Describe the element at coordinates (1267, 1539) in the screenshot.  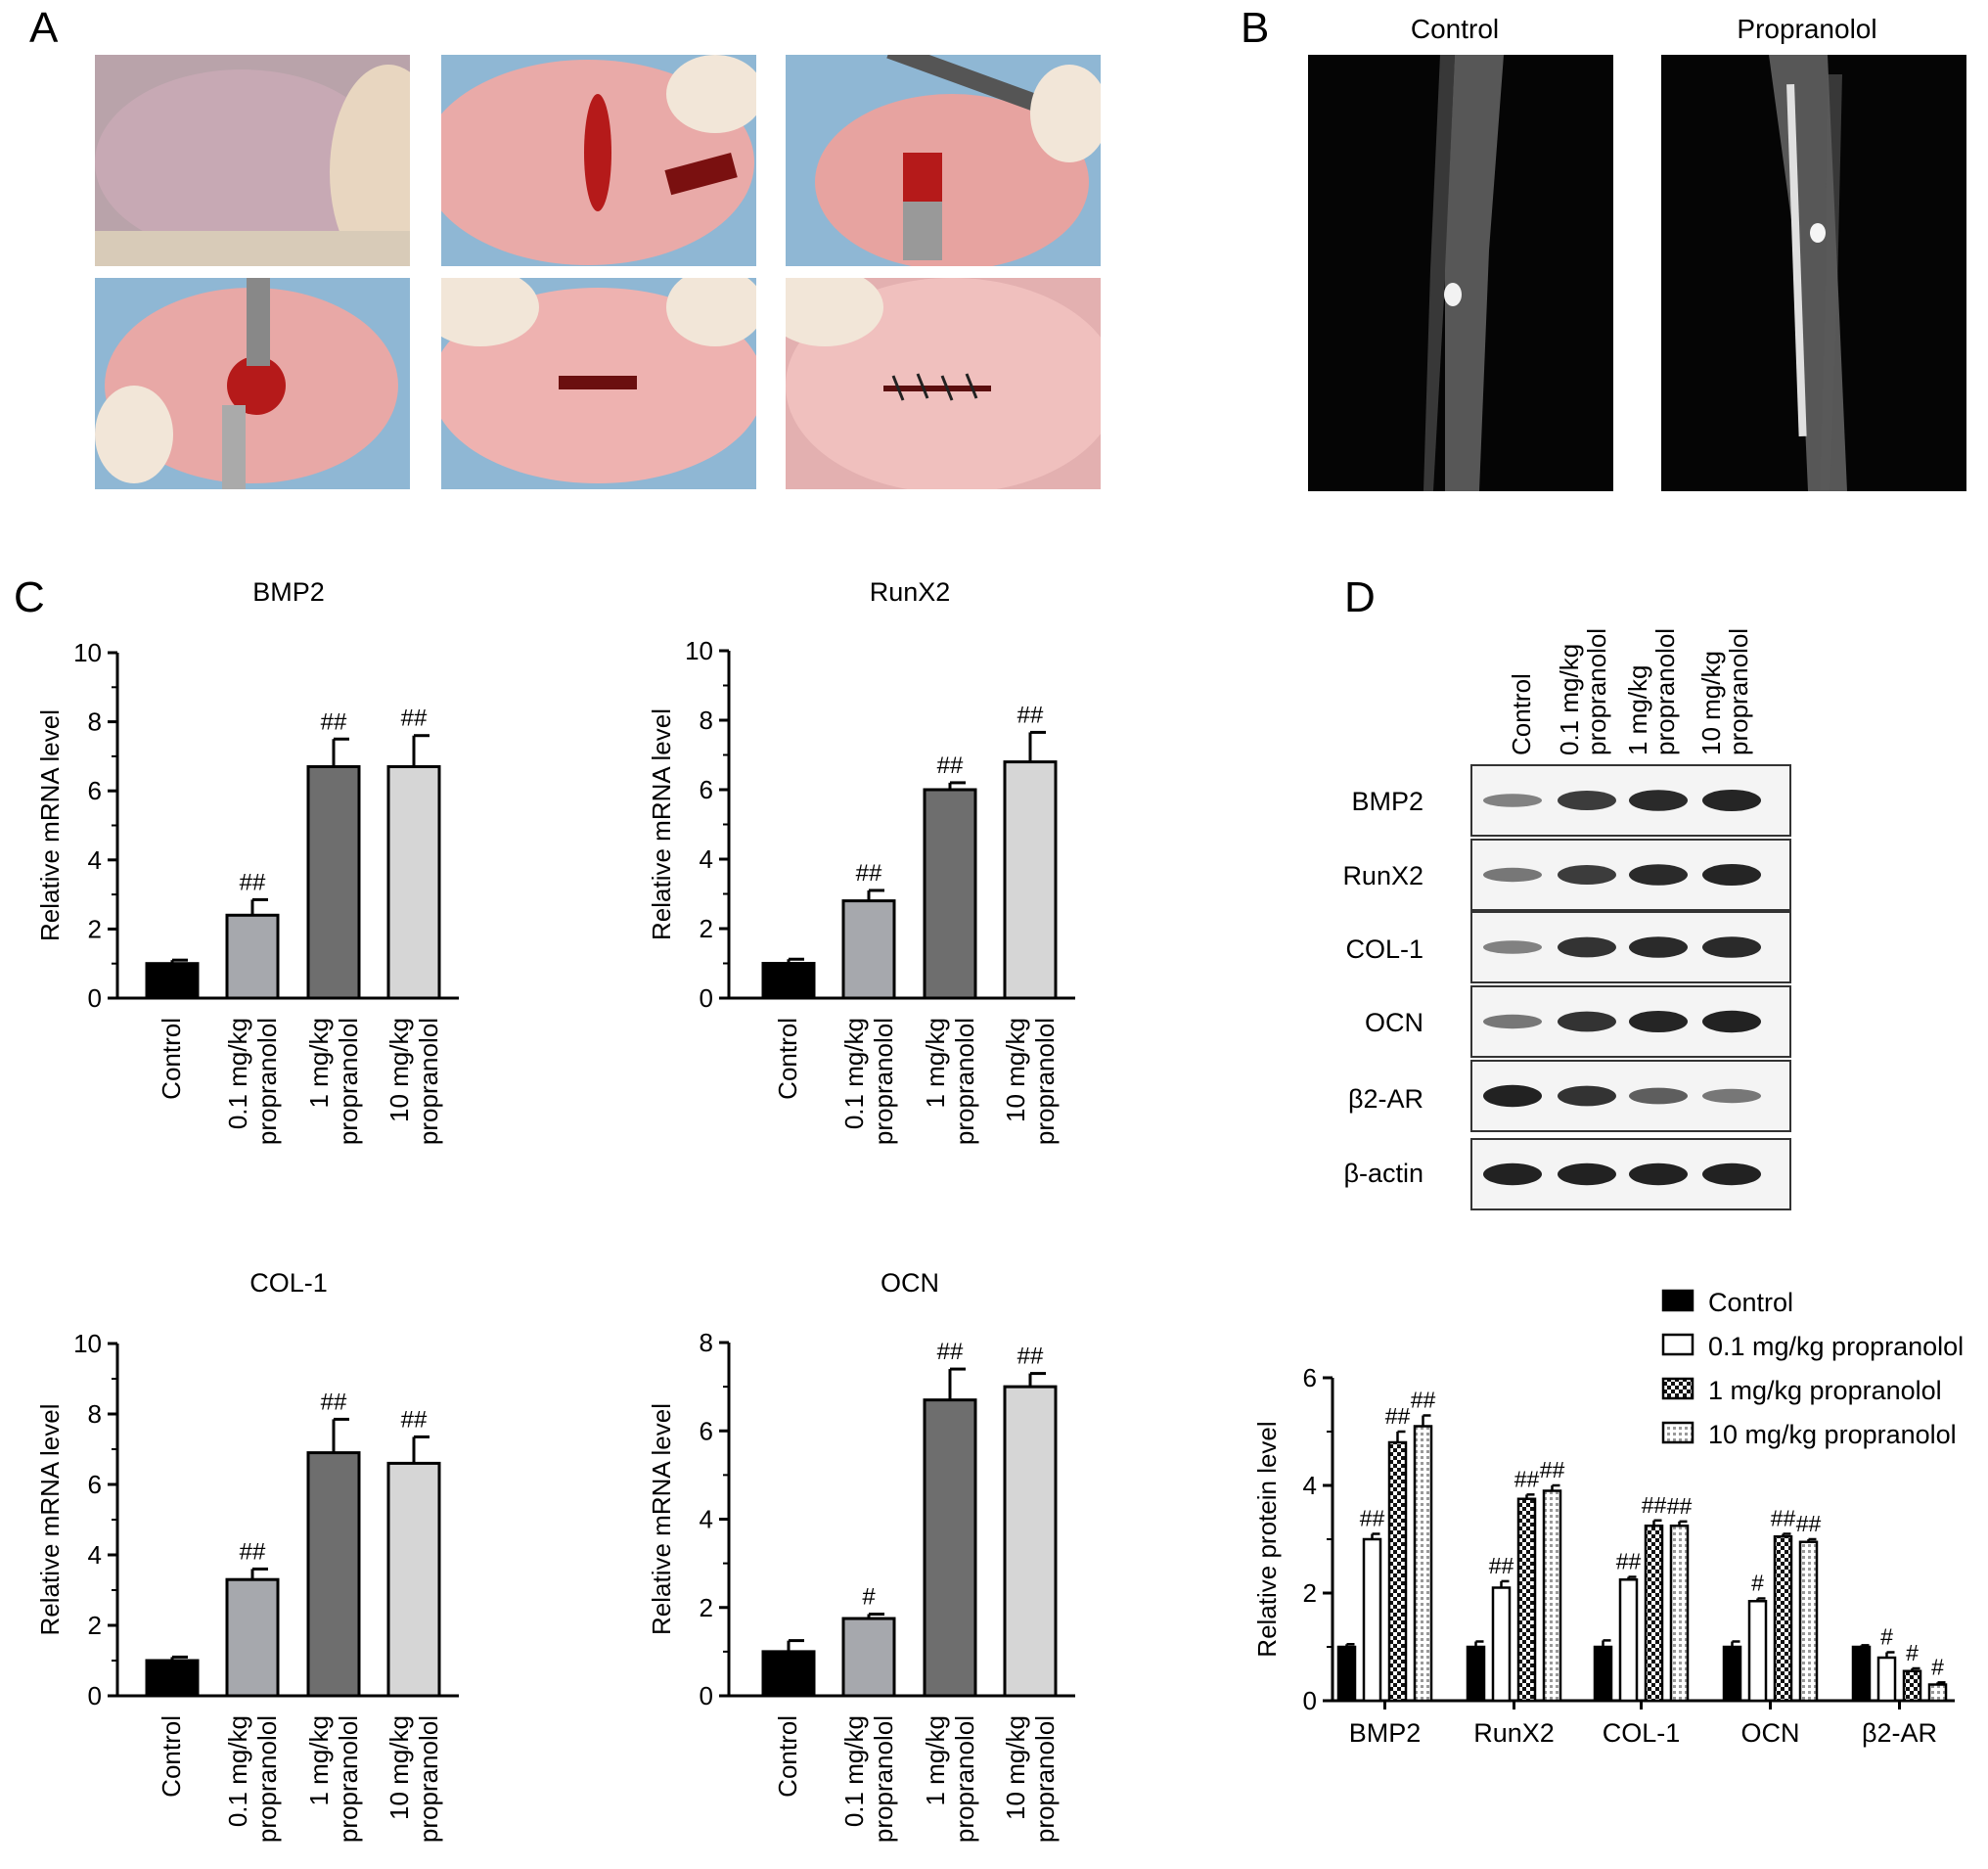
I see `y-axis-label: Relative protein level` at that location.